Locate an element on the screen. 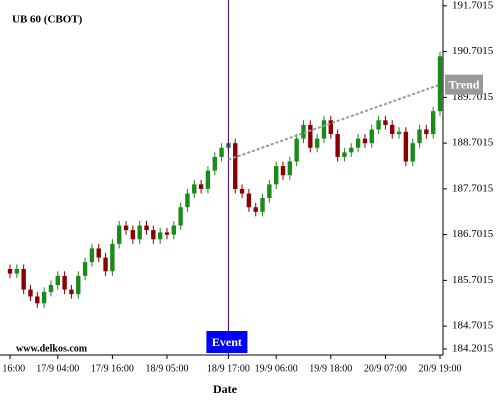 The image size is (500, 400). x-tick-label: 9 16:00 is located at coordinates (12, 368).